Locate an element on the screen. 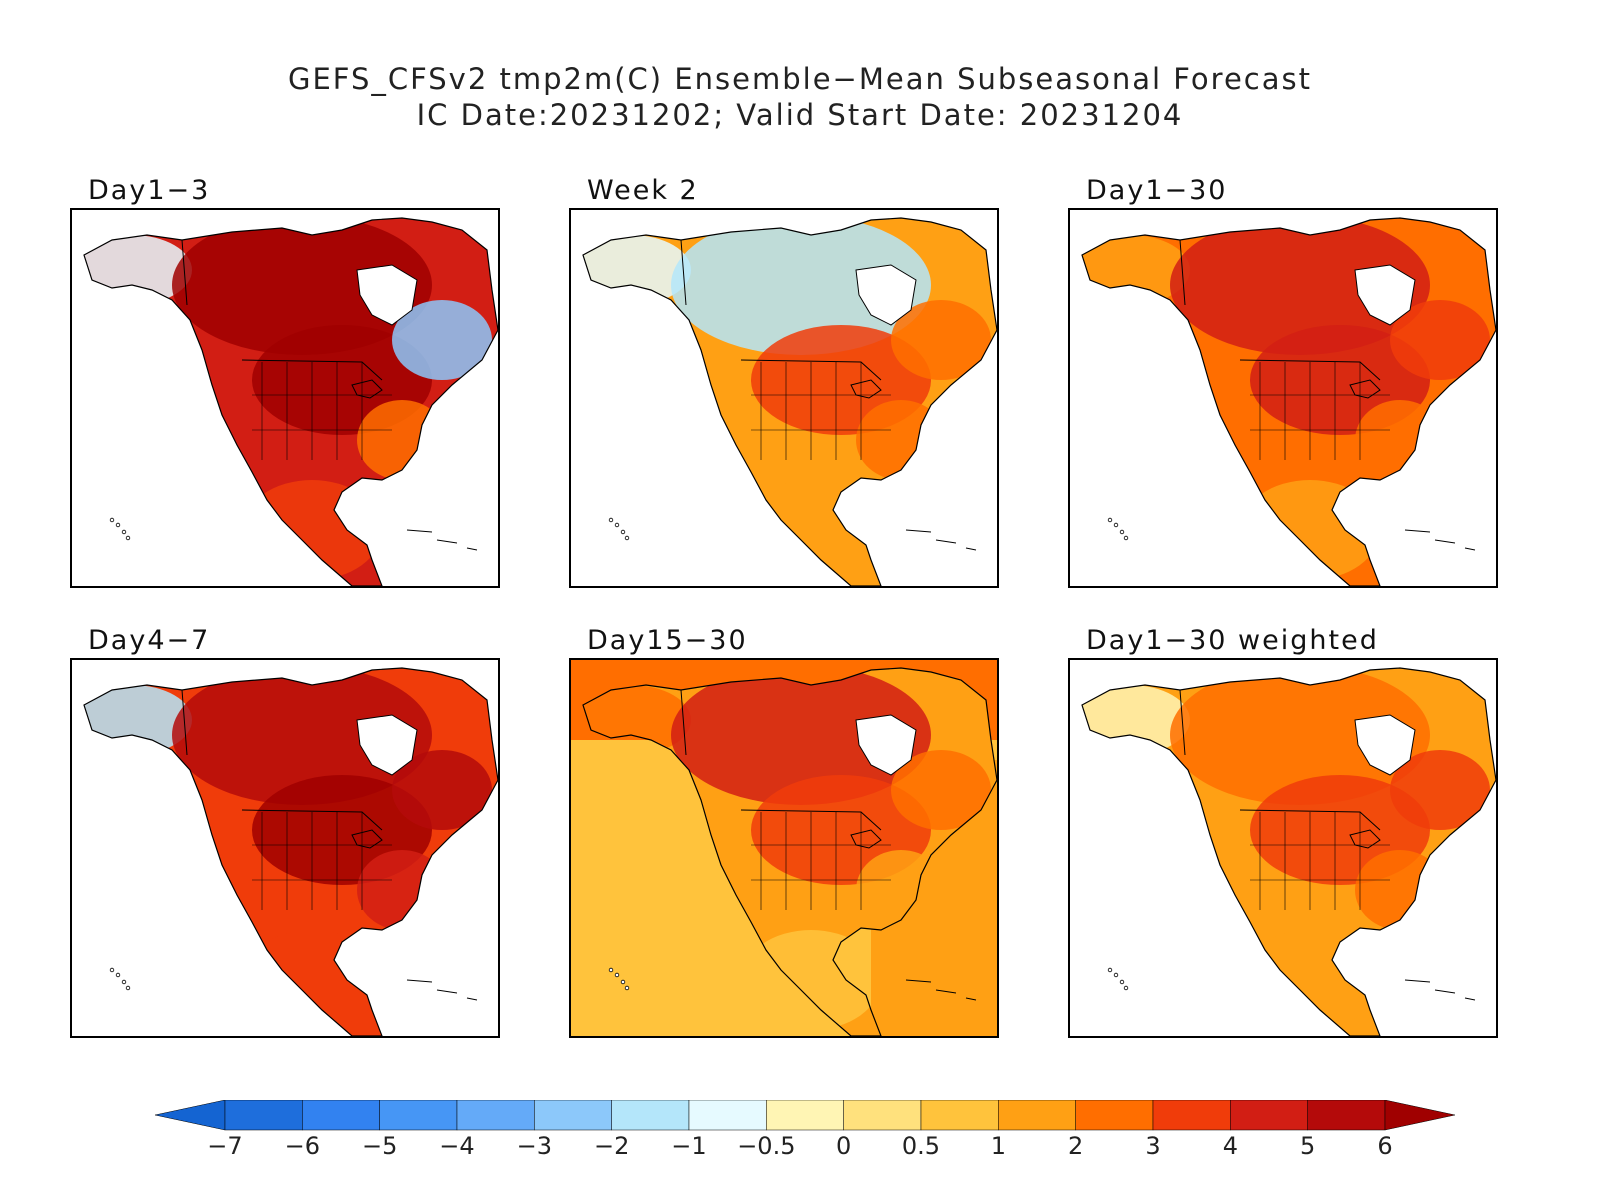  colorbar-tick-label: 0.5 is located at coordinates (921, 1146).